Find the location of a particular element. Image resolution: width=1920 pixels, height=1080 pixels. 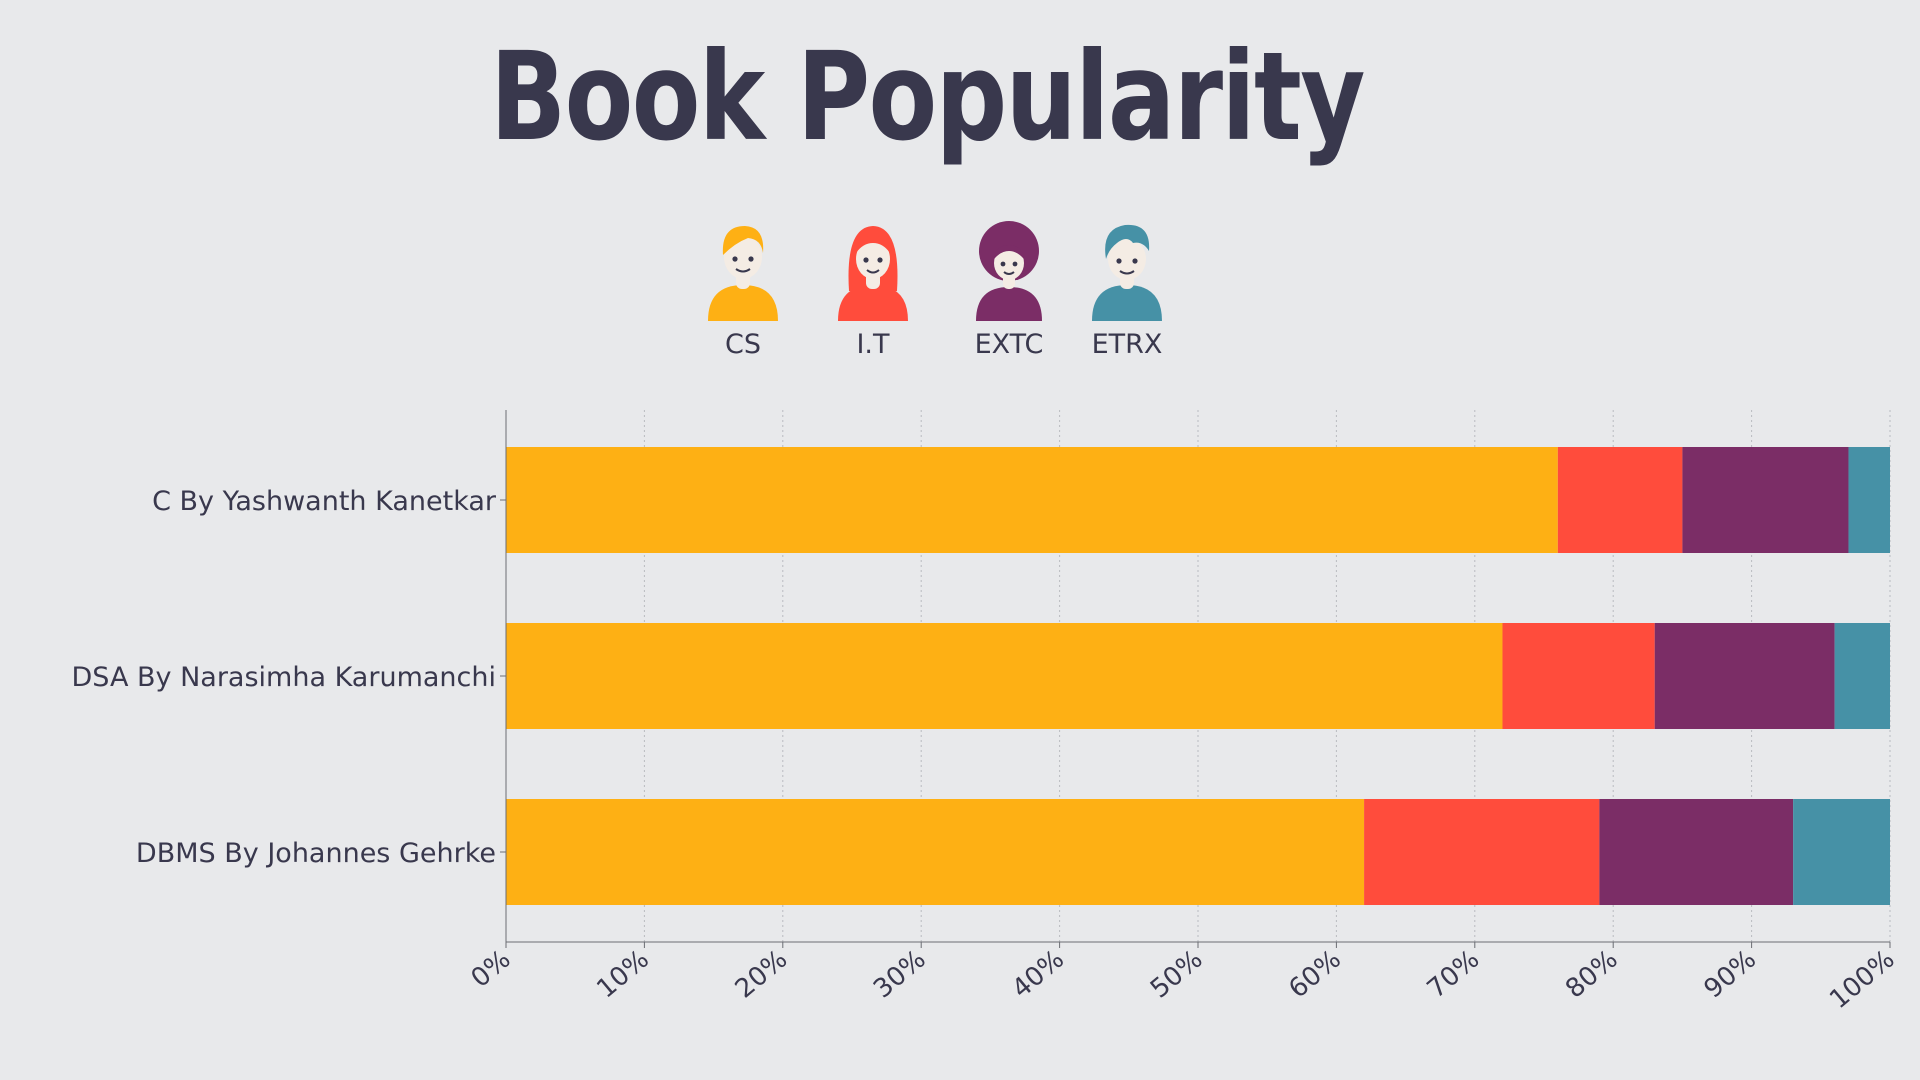

x-tick-label: 20% is located at coordinates (762, 974).